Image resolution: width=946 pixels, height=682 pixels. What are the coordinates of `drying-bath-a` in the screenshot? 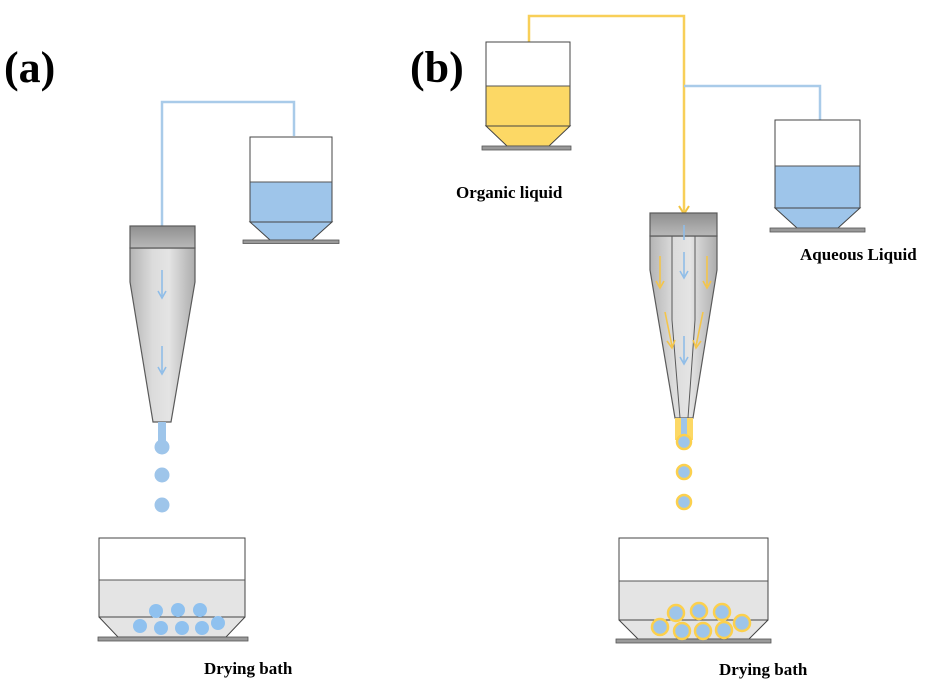 It's located at (173, 589).